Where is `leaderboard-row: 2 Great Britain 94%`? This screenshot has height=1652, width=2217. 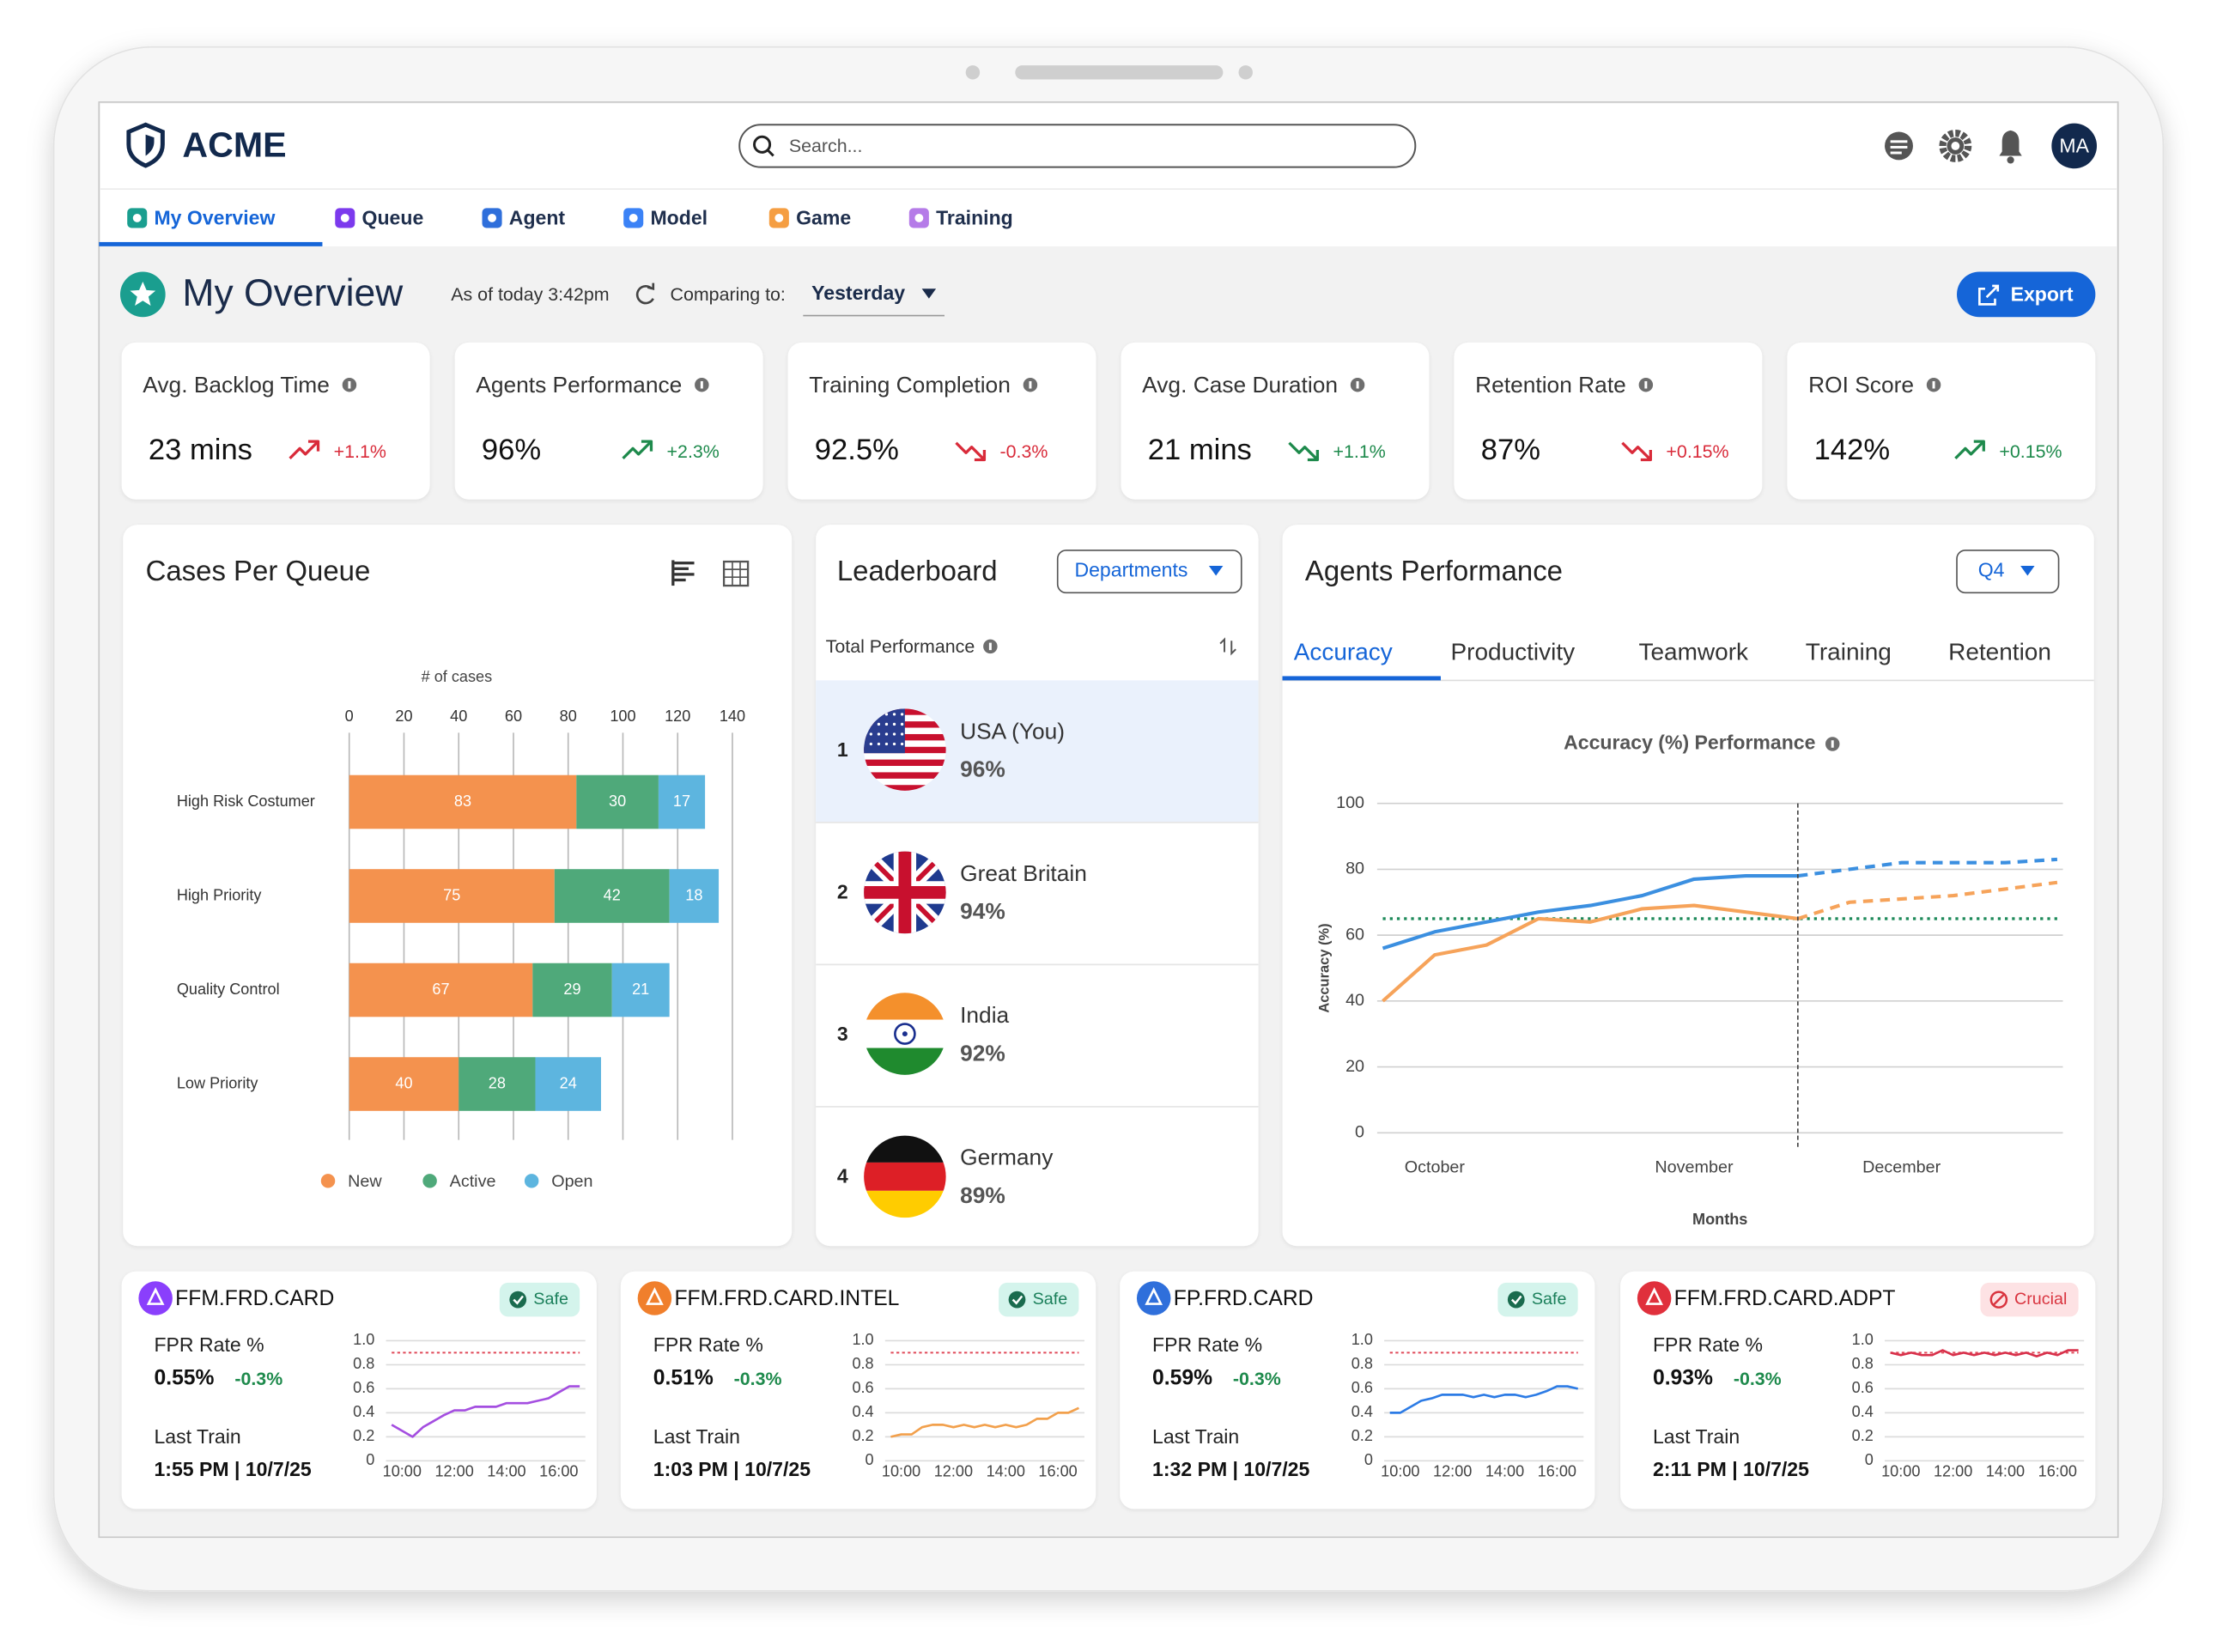
leaderboard-row: 2 Great Britain 94% is located at coordinates (1037, 873).